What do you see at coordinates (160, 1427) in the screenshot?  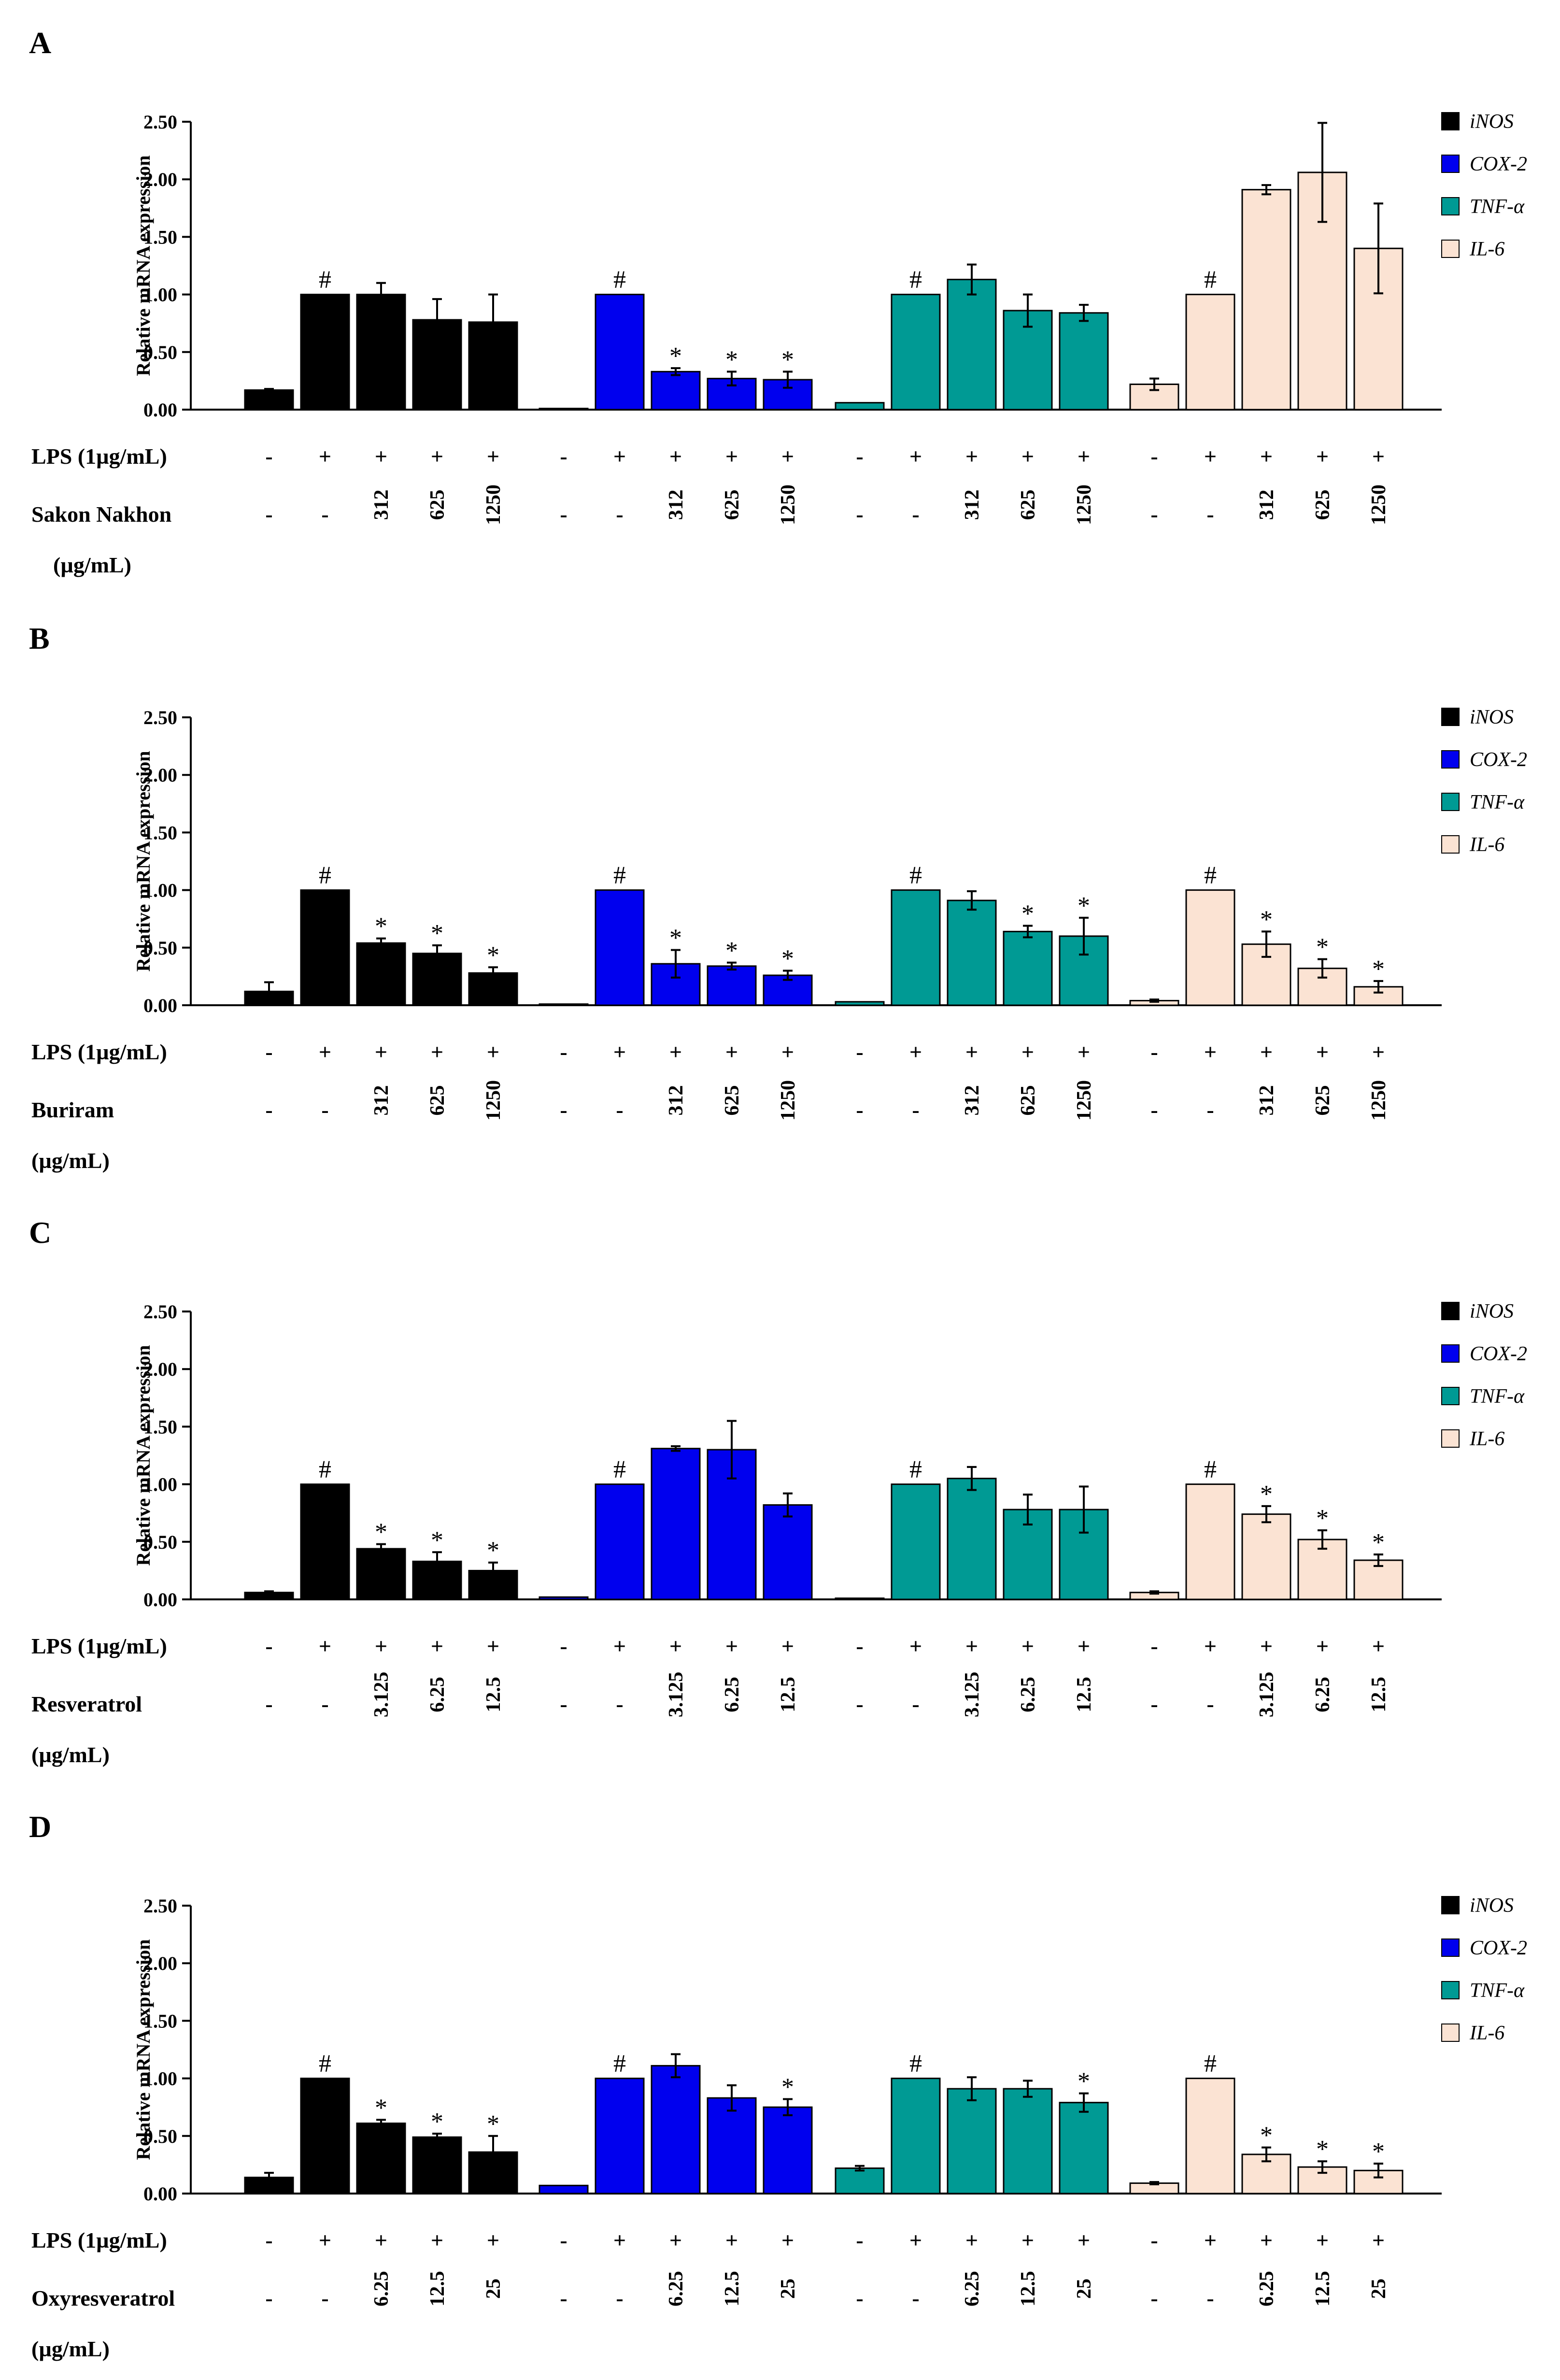 I see `y-tick-label: 1.50` at bounding box center [160, 1427].